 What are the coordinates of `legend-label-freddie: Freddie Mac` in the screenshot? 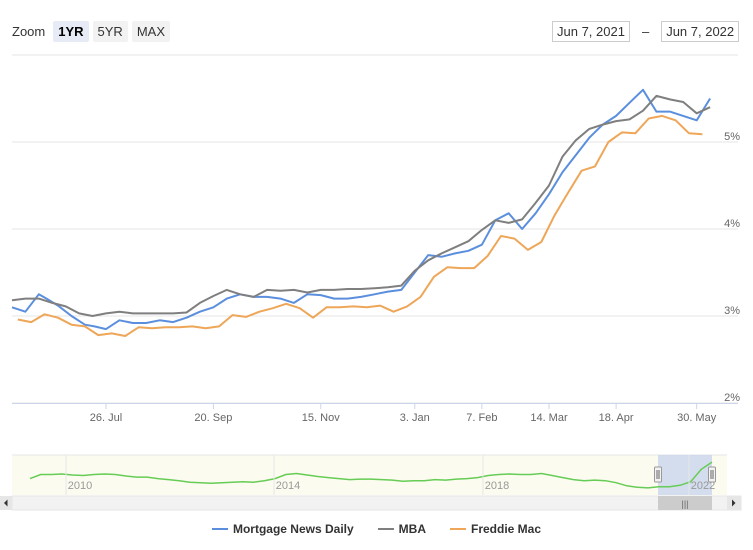 It's located at (506, 529).